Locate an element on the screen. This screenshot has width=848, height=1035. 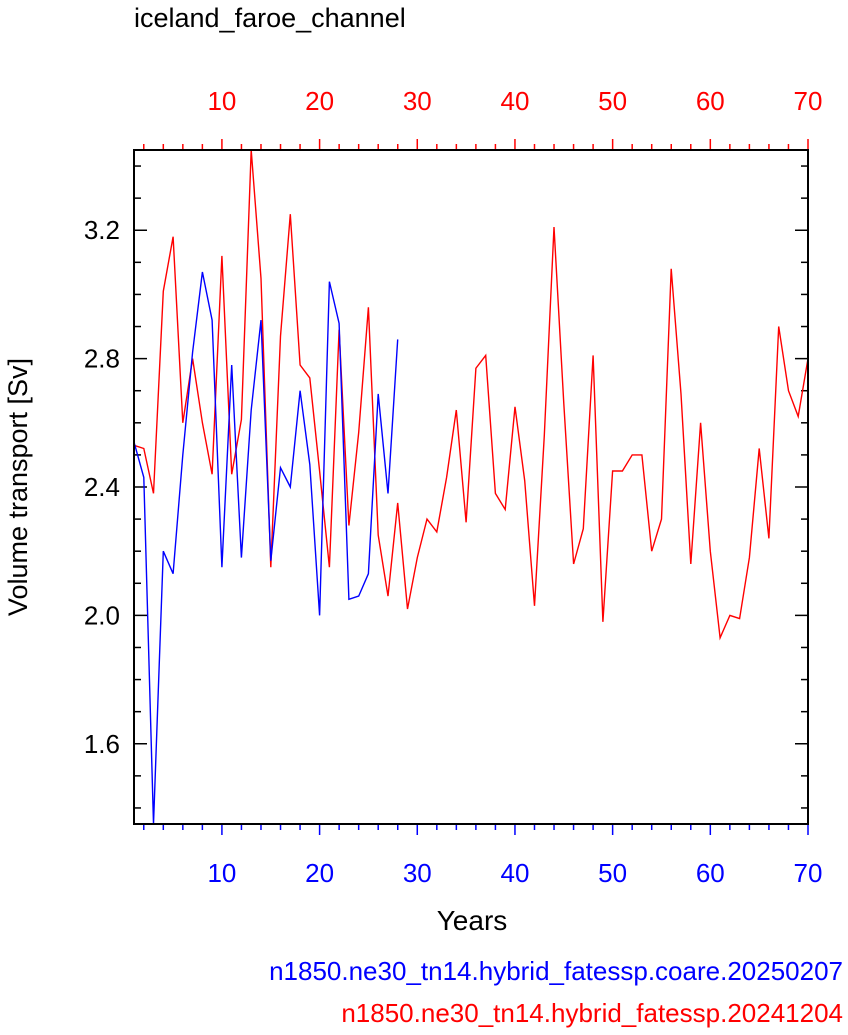
top-x-tick-labels: 10 20 30 40 50 60 70 is located at coordinates (514, 101).